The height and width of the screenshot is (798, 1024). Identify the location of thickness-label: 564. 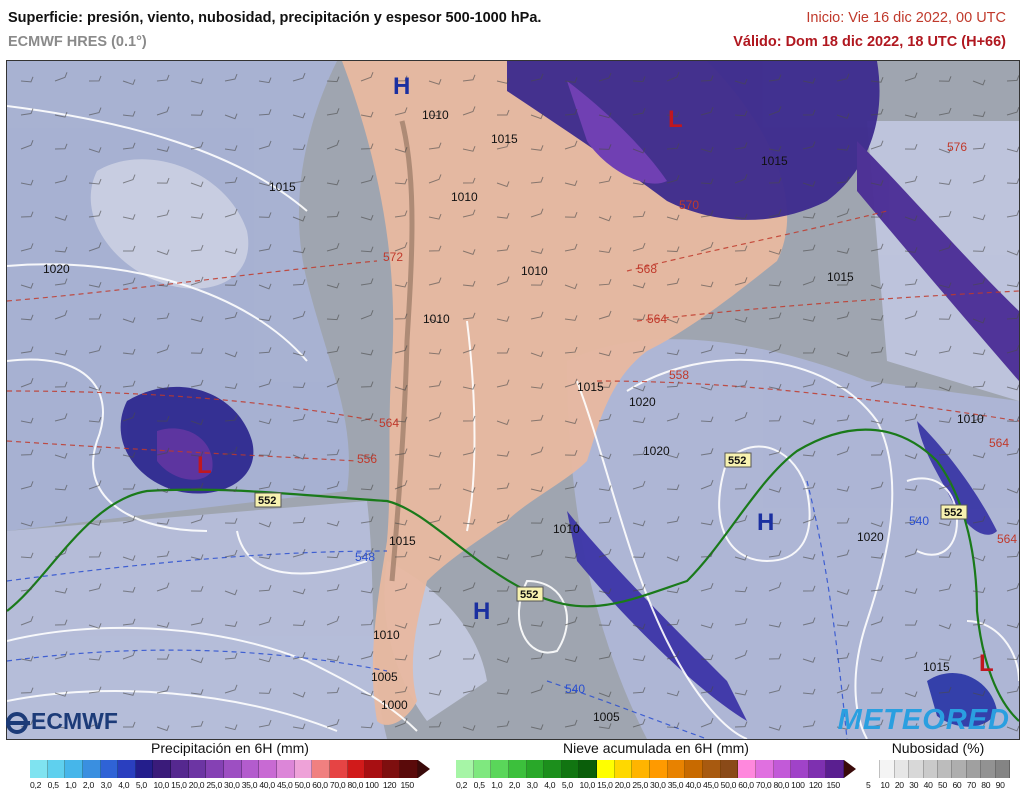
(389, 423).